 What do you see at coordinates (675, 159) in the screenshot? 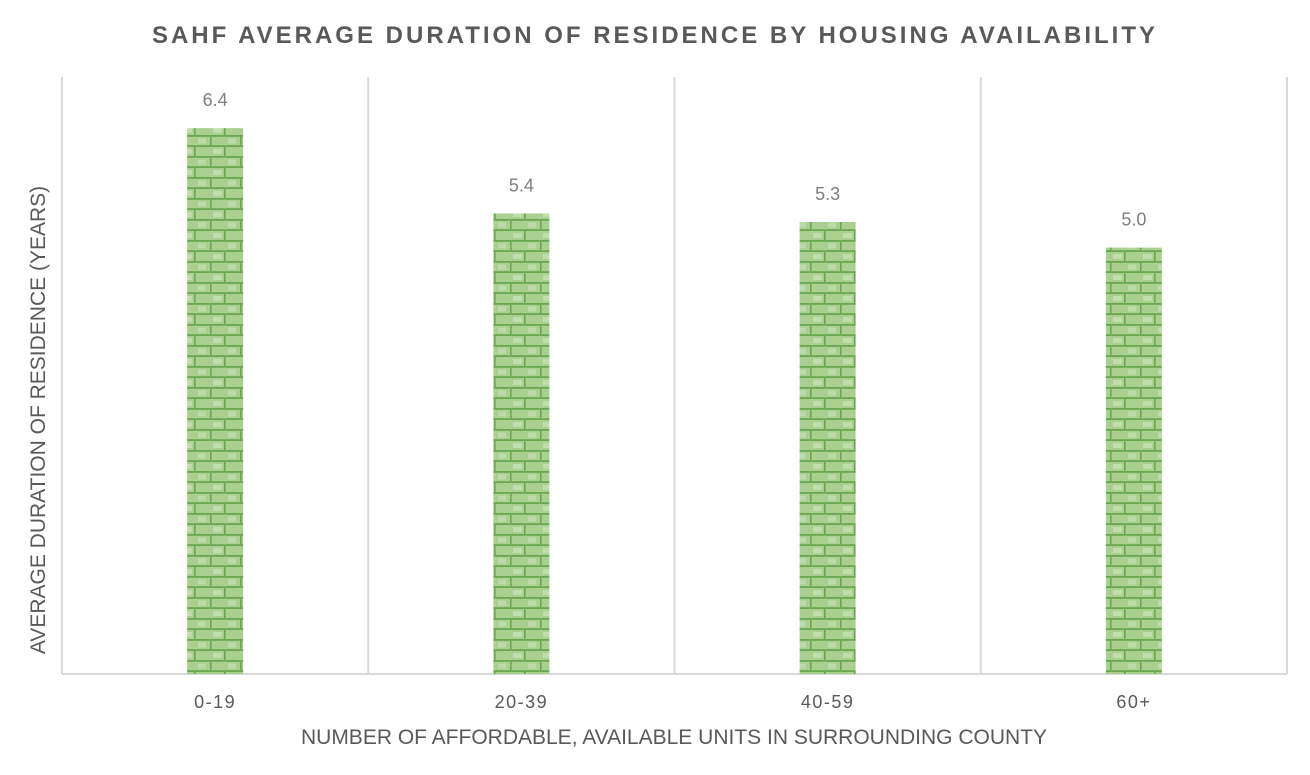
I see `data-labels: 6.4 5.4 5.3 5.0` at bounding box center [675, 159].